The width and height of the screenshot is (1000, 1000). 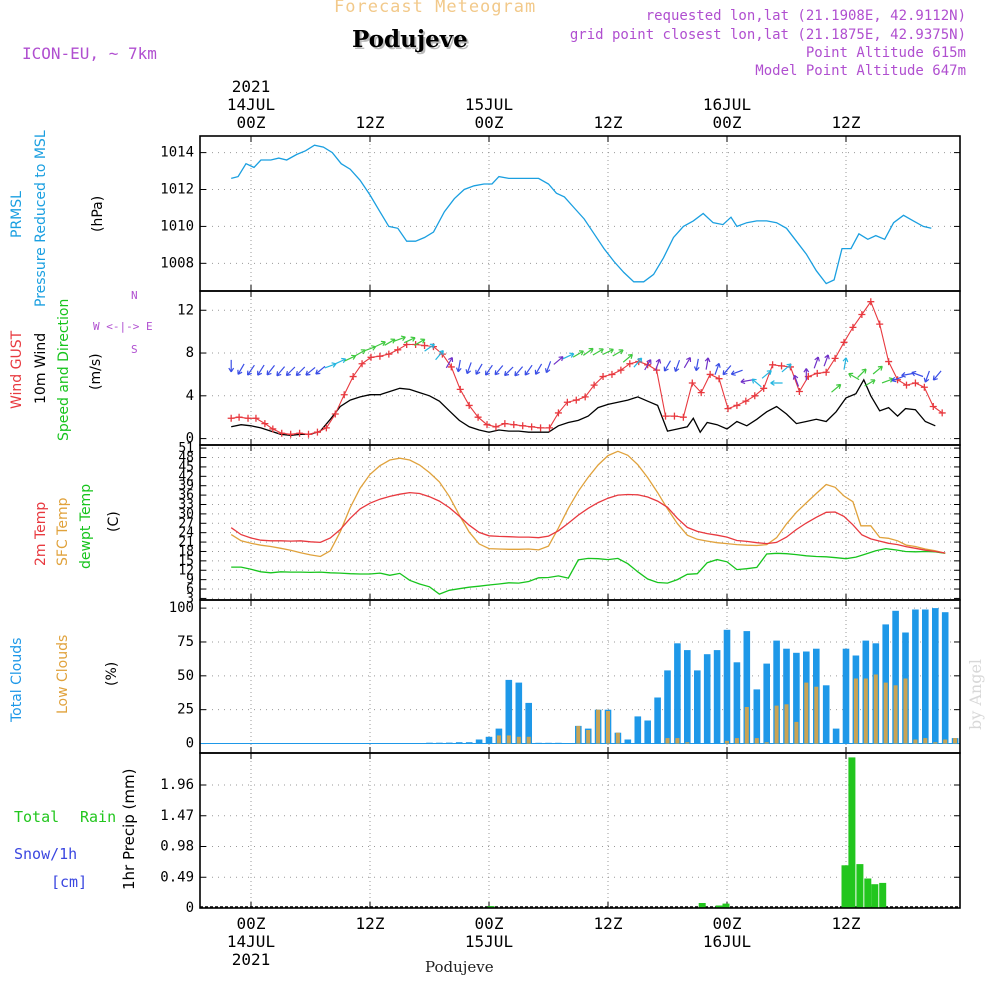 I want to click on top-time-label: 2021, so click(x=251, y=86).